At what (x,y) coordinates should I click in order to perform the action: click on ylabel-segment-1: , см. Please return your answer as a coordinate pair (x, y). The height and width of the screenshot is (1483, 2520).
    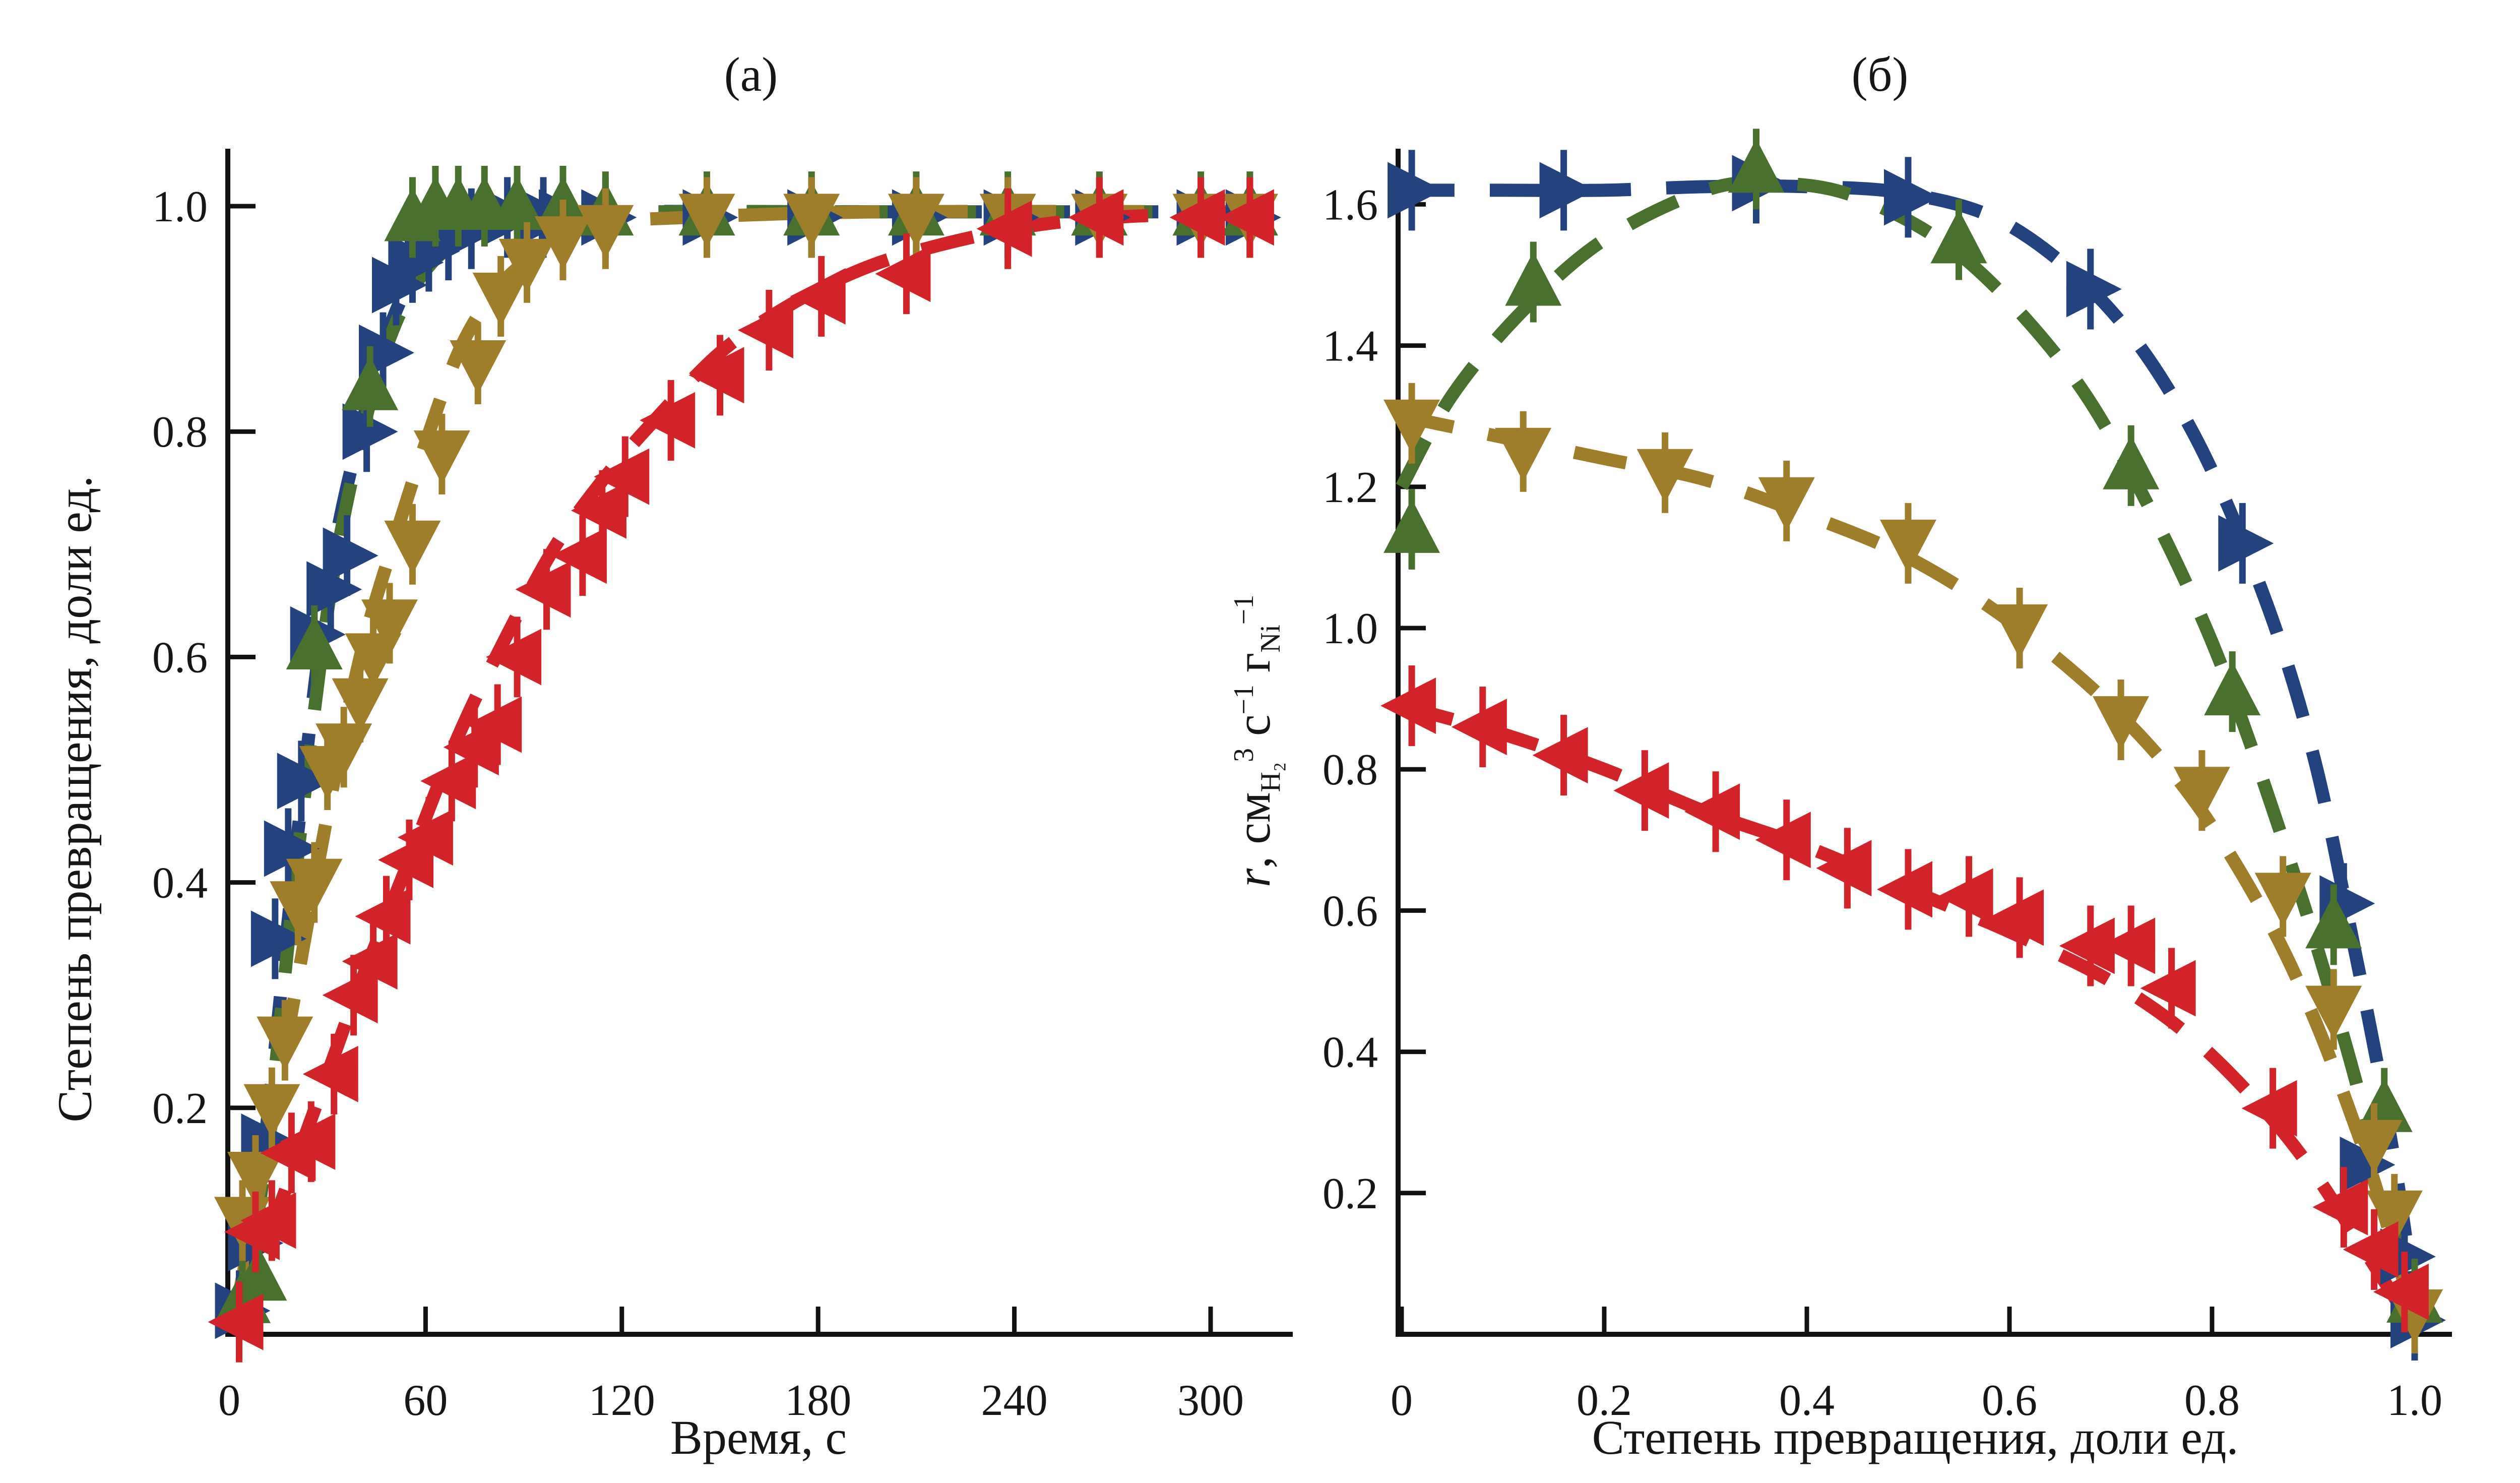
    Looking at the image, I should click on (1253, 831).